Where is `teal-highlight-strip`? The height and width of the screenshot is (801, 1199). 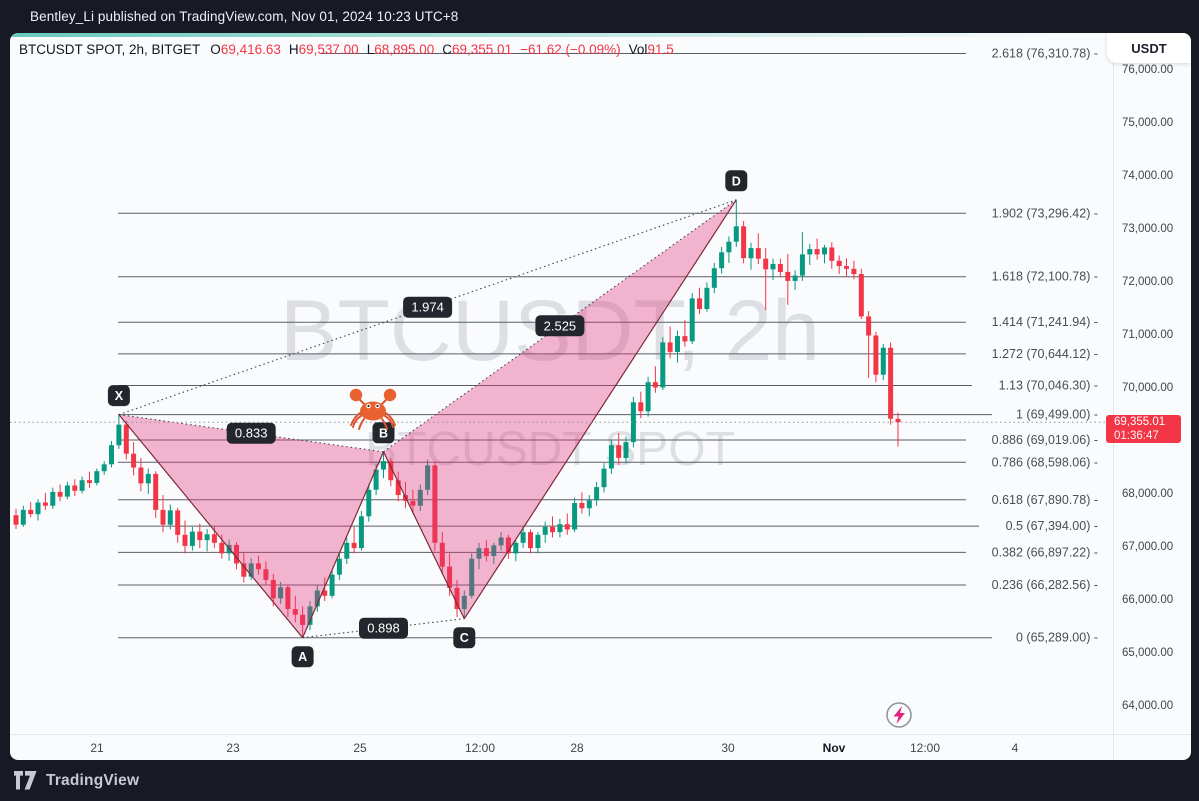 teal-highlight-strip is located at coordinates (557, 35).